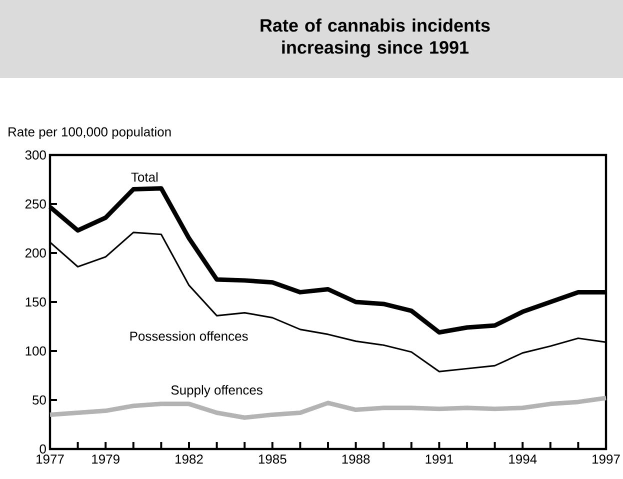  Describe the element at coordinates (36, 351) in the screenshot. I see `y-tick-label: 100` at that location.